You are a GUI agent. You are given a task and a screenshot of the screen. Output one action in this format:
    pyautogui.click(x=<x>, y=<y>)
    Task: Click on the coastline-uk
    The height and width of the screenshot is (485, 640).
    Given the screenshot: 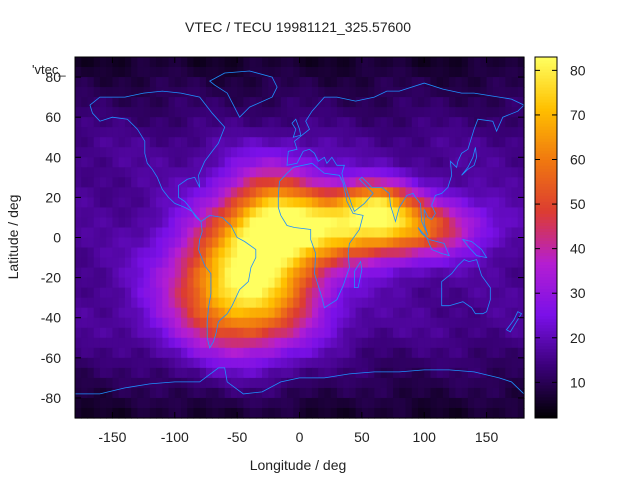 What is the action you would take?
    pyautogui.click(x=296, y=128)
    